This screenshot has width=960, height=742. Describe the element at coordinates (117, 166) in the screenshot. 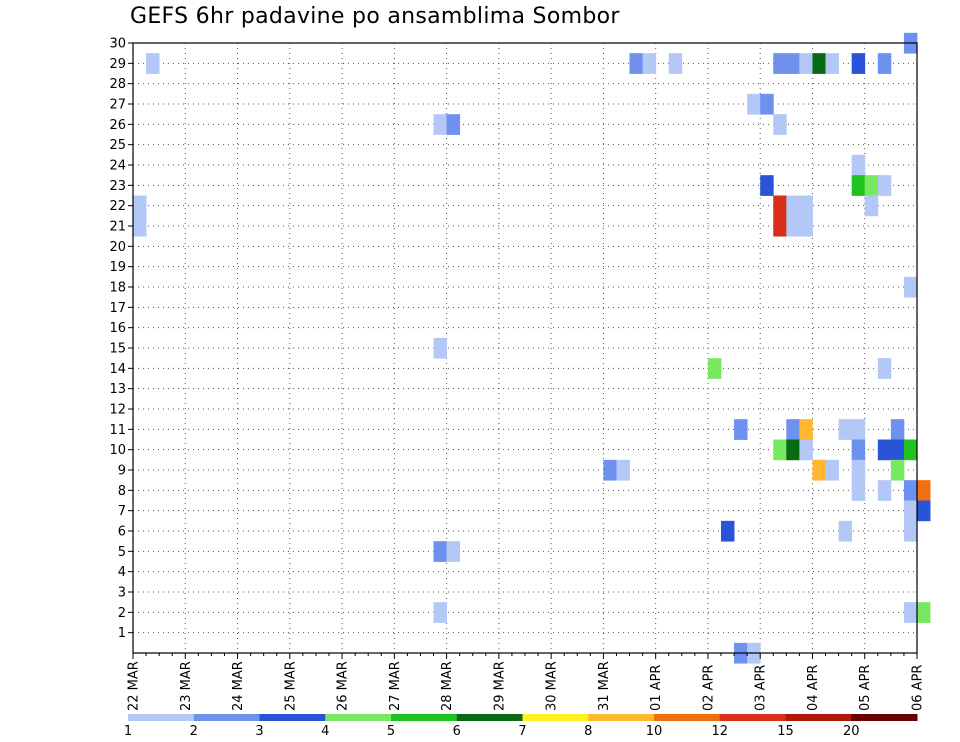

I see `y-tick-label: 24` at that location.